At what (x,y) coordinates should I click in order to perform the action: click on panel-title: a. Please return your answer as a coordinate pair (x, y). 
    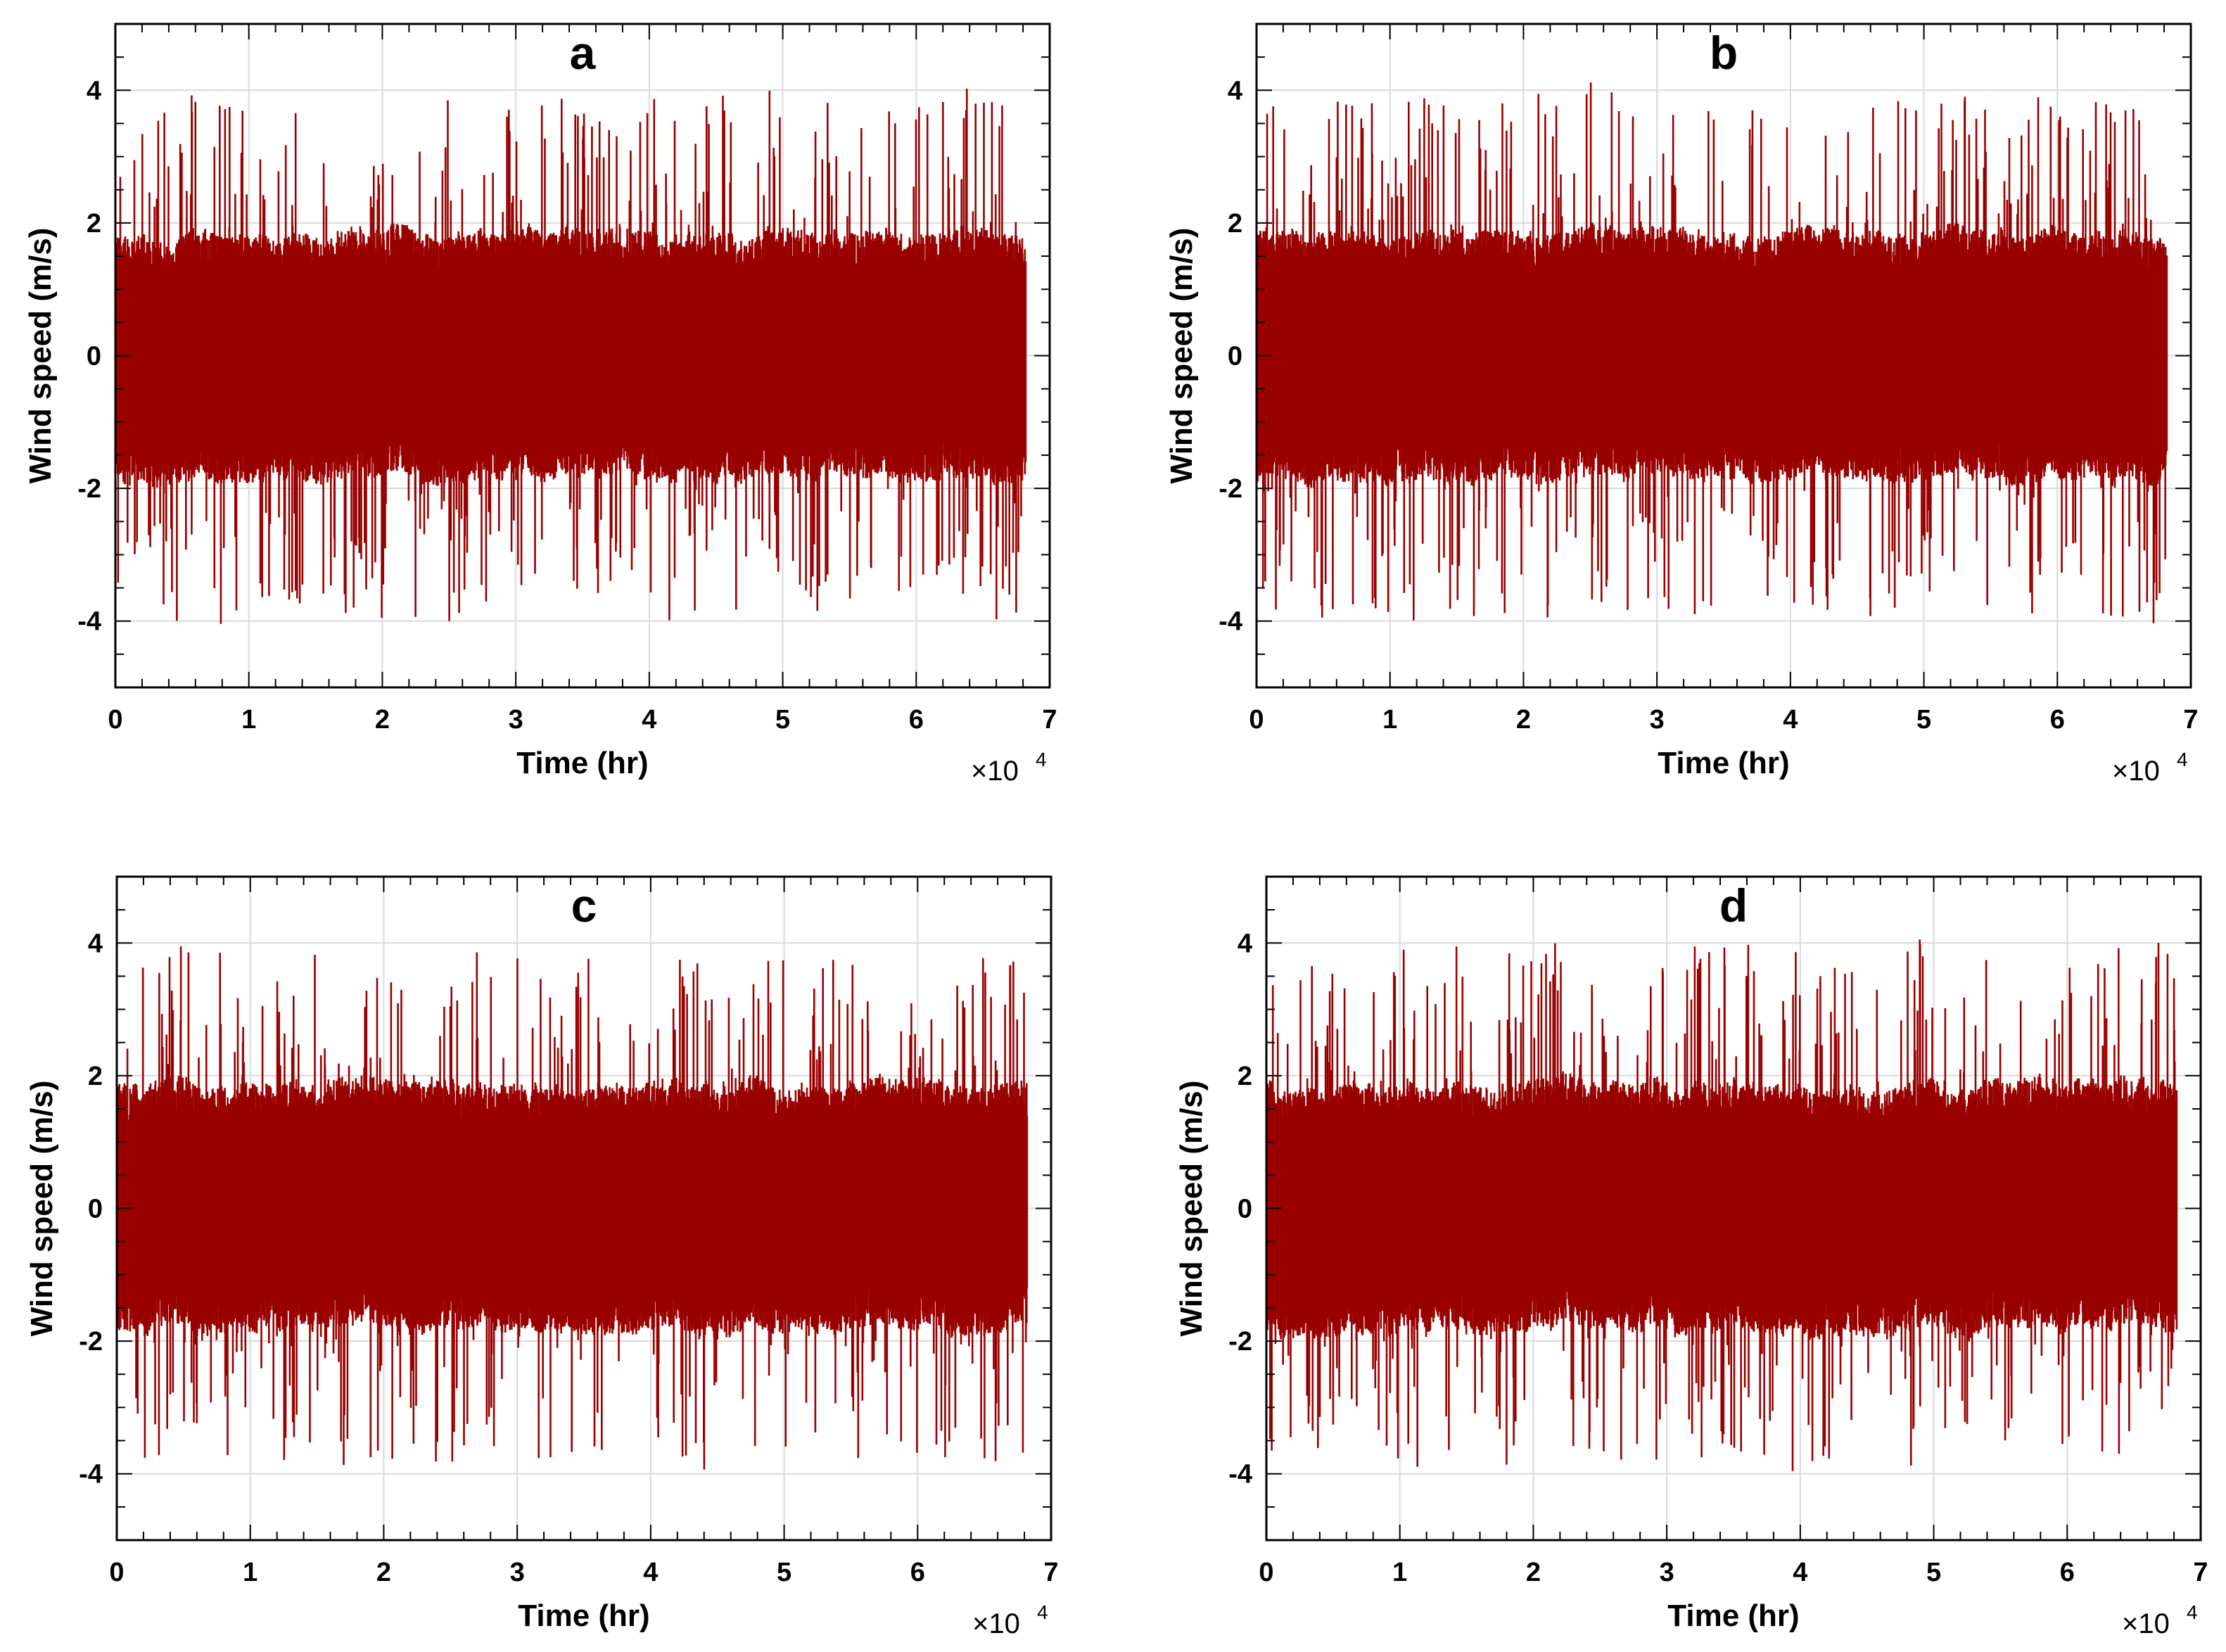
    Looking at the image, I should click on (583, 53).